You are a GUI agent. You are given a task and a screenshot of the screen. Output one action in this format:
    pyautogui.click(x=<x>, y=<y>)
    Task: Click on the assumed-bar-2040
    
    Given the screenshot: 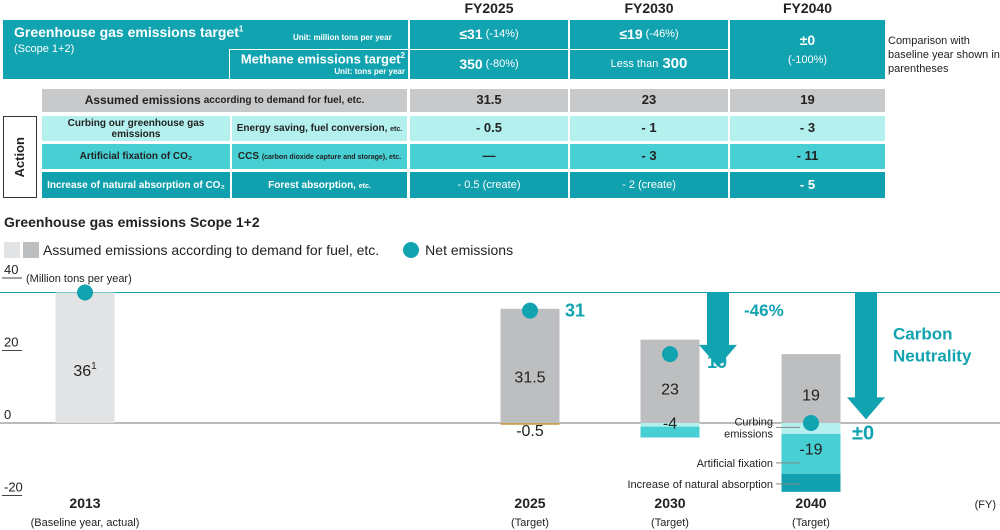 What is the action you would take?
    pyautogui.click(x=811, y=388)
    